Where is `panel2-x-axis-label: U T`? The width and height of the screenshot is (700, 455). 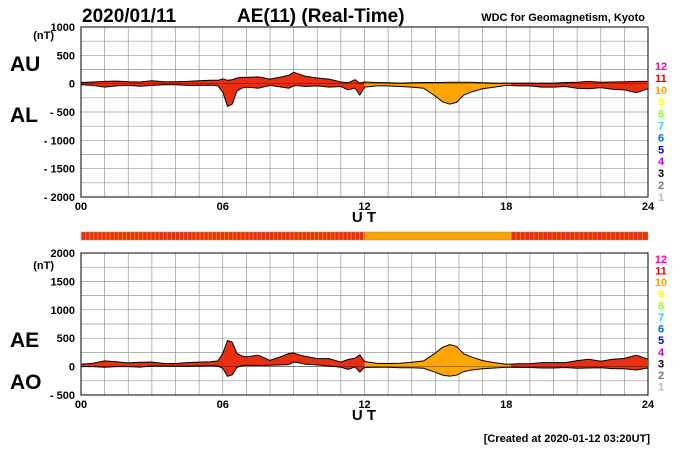 panel2-x-axis-label: U T is located at coordinates (364, 415).